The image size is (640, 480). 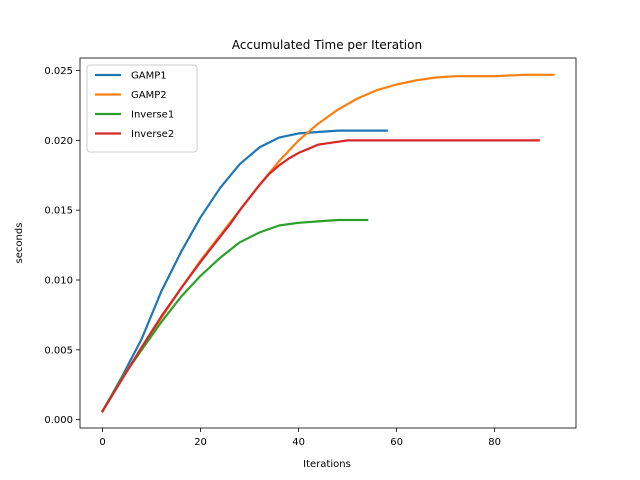 I want to click on legend-label-gamp2: GAMP2, so click(x=149, y=95).